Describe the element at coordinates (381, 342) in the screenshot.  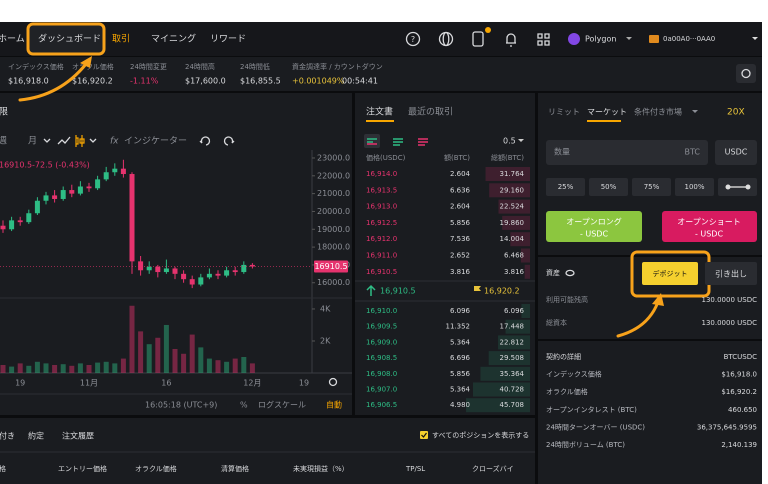
I see `book-price: 16,909.0` at that location.